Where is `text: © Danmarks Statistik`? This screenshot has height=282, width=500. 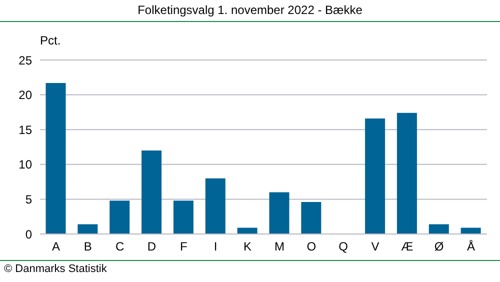 text: © Danmarks Statistik is located at coordinates (55, 269).